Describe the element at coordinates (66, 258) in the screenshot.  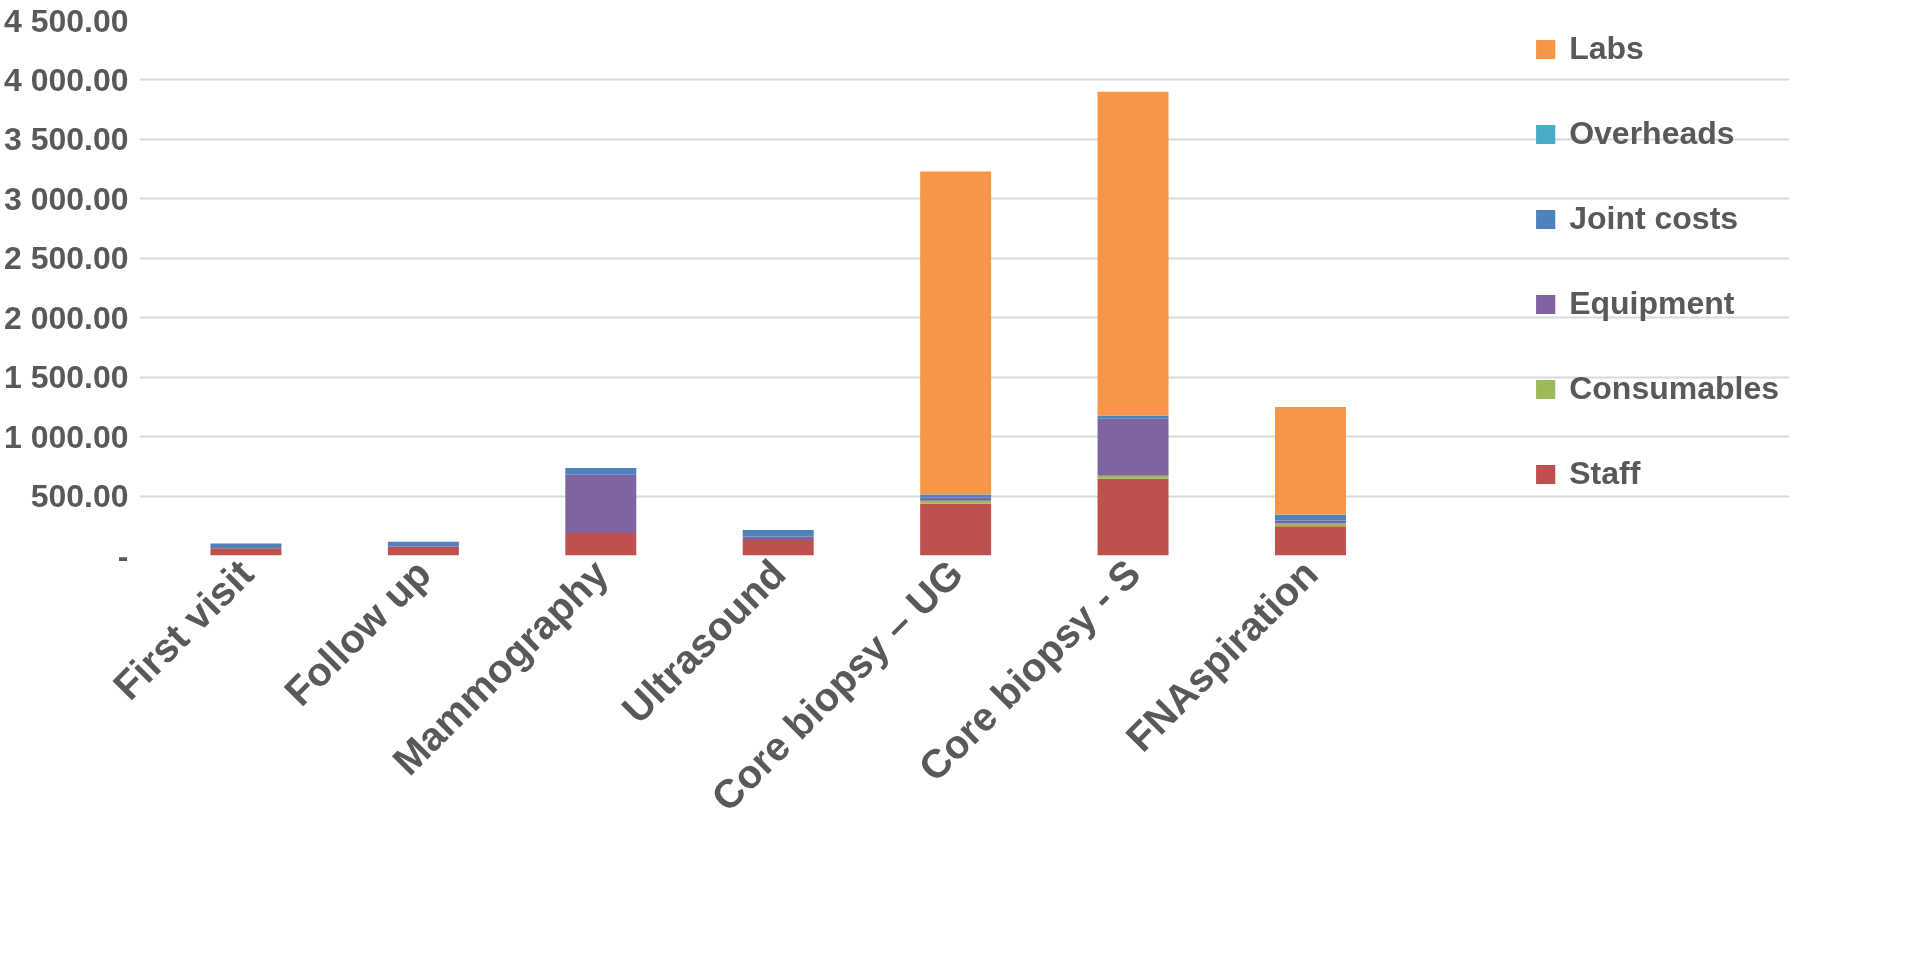
I see `y-tick-label: 2 500.00` at that location.